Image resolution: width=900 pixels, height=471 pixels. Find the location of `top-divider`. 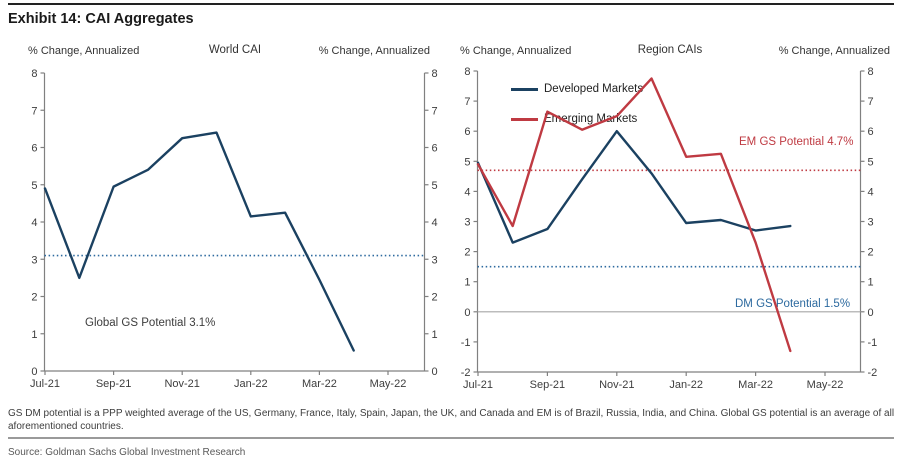

top-divider is located at coordinates (451, 4).